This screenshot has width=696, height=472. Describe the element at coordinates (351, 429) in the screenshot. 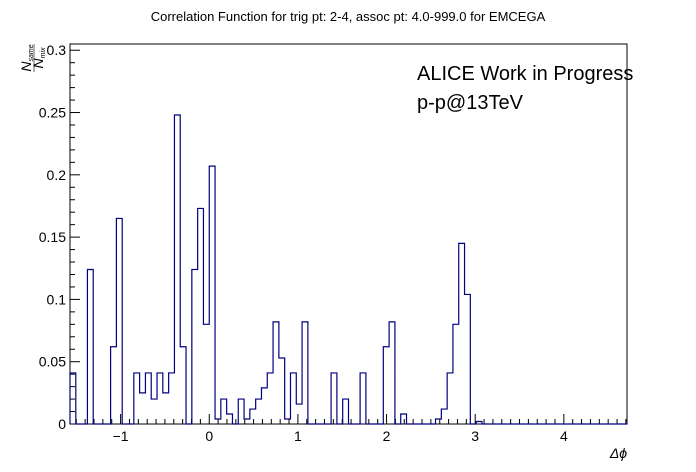

I see `x-axis: −1 0 1 2 3 4` at that location.